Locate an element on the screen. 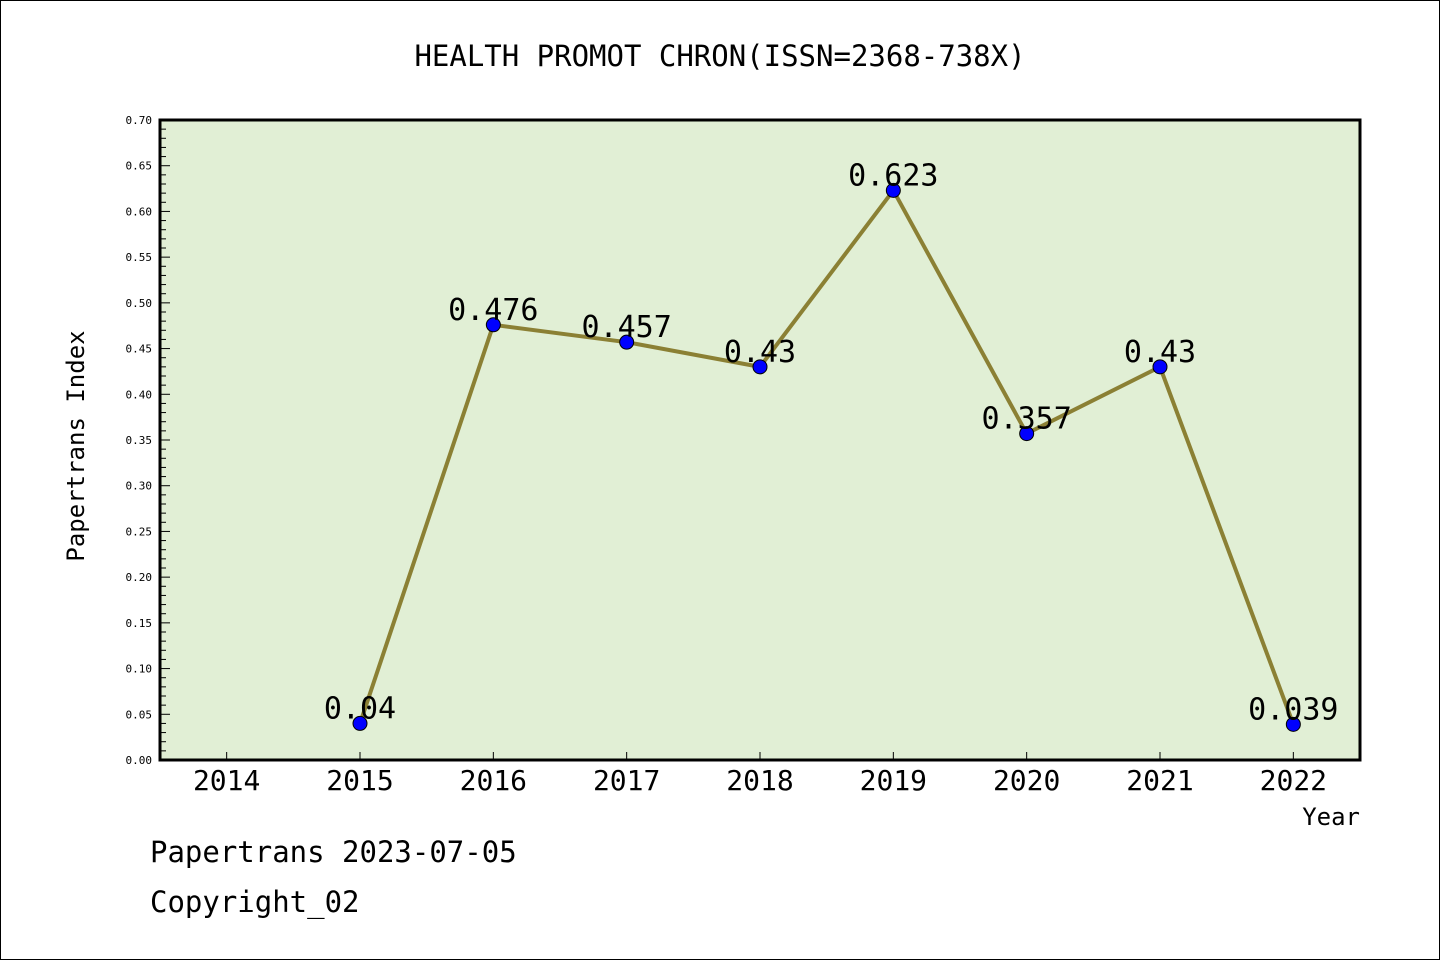 The width and height of the screenshot is (1440, 960). x-axis-label: Year is located at coordinates (1331, 817).